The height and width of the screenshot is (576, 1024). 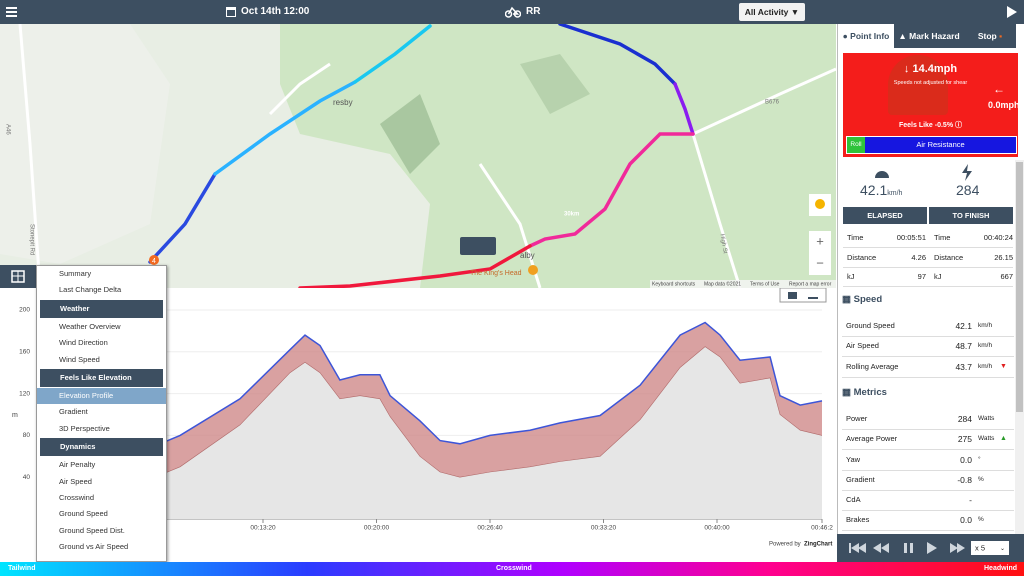 I want to click on bike-icon, so click(x=513, y=12).